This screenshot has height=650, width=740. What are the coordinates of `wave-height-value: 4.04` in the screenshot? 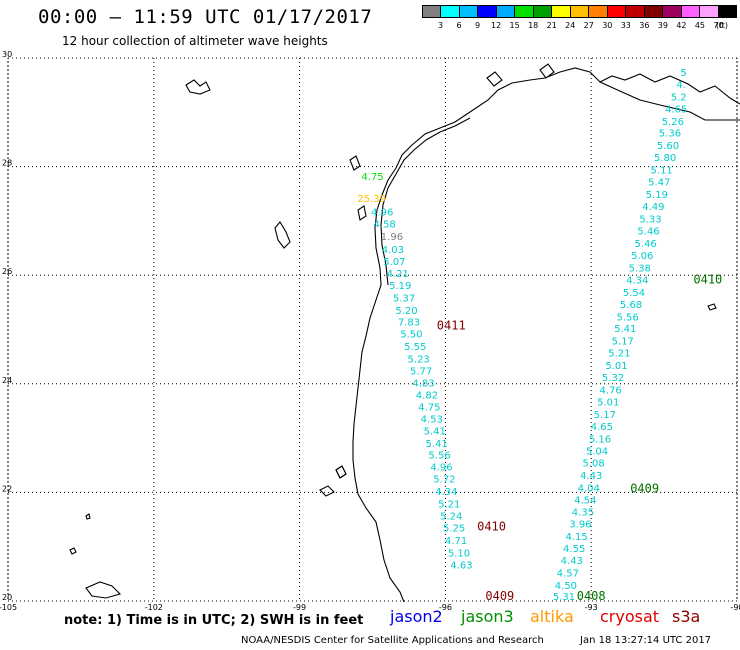 It's located at (589, 488).